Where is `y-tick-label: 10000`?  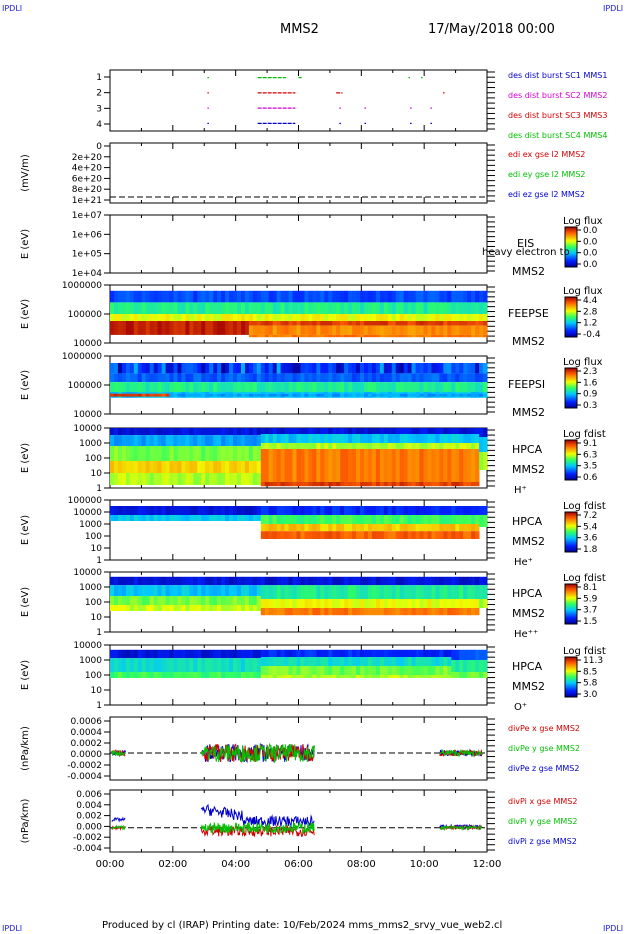 y-tick-label: 10000 is located at coordinates (87, 344).